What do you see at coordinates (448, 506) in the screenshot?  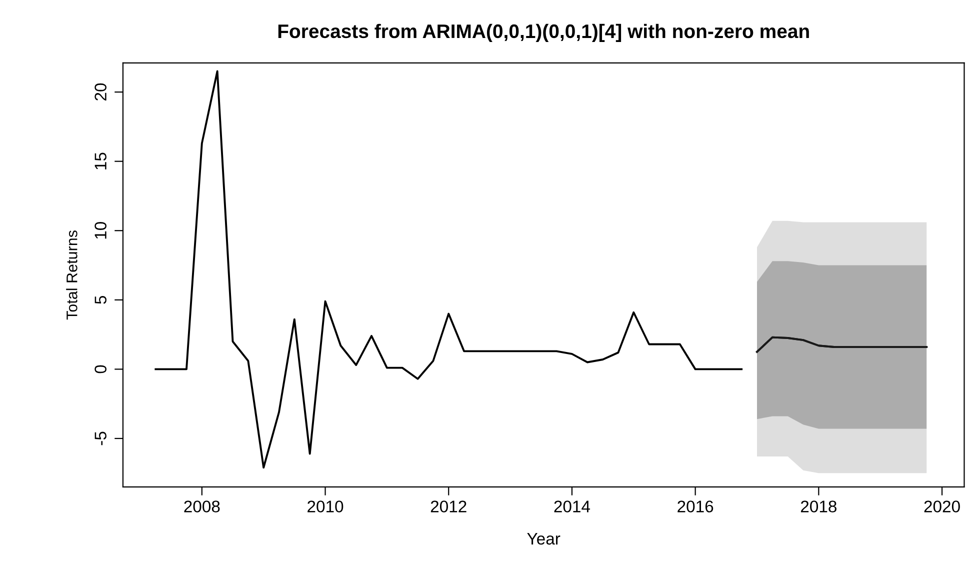 I see `x-tick-label: 2012` at bounding box center [448, 506].